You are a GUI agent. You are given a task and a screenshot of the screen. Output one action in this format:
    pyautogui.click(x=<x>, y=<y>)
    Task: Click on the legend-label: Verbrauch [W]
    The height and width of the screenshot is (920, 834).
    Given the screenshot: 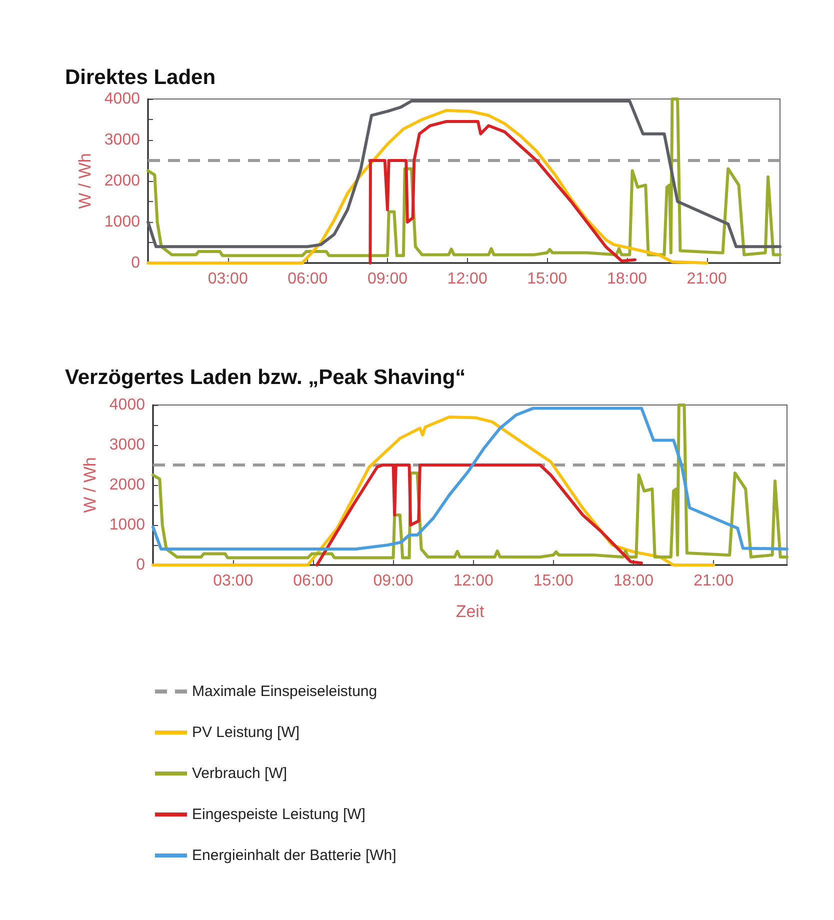 What is the action you would take?
    pyautogui.click(x=240, y=773)
    